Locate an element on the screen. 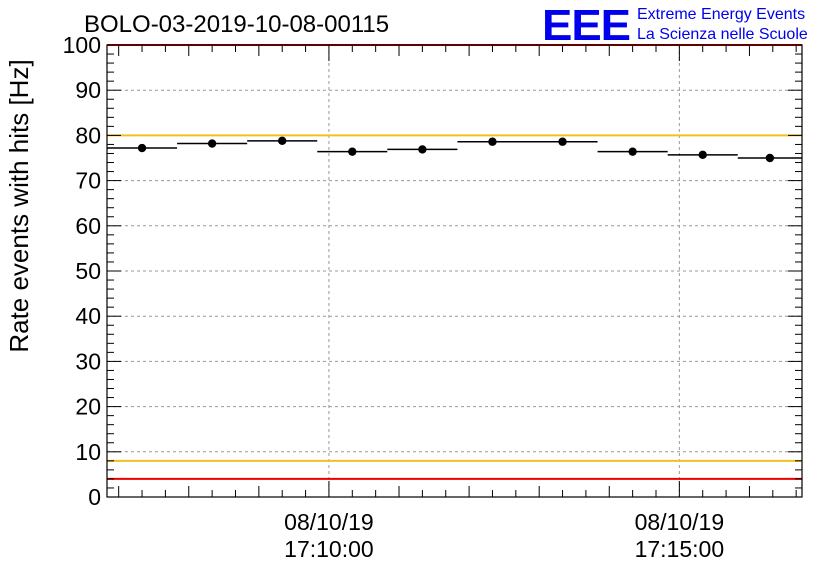 The height and width of the screenshot is (572, 836). x-tick-time: 17:10:00 is located at coordinates (329, 549).